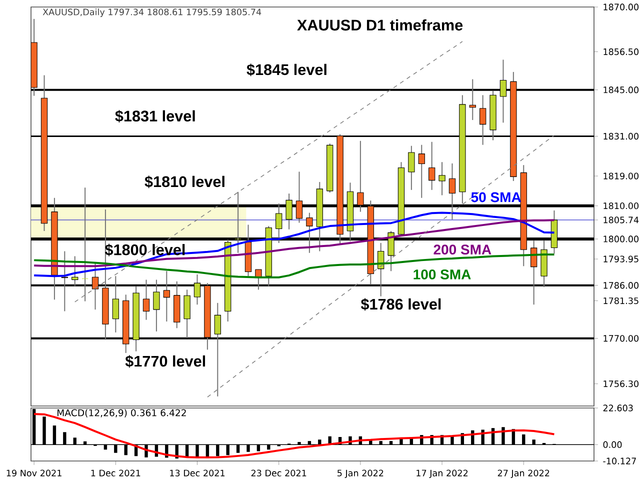  What do you see at coordinates (400, 304) in the screenshot?
I see `ref-line-label: $1786 level` at bounding box center [400, 304].